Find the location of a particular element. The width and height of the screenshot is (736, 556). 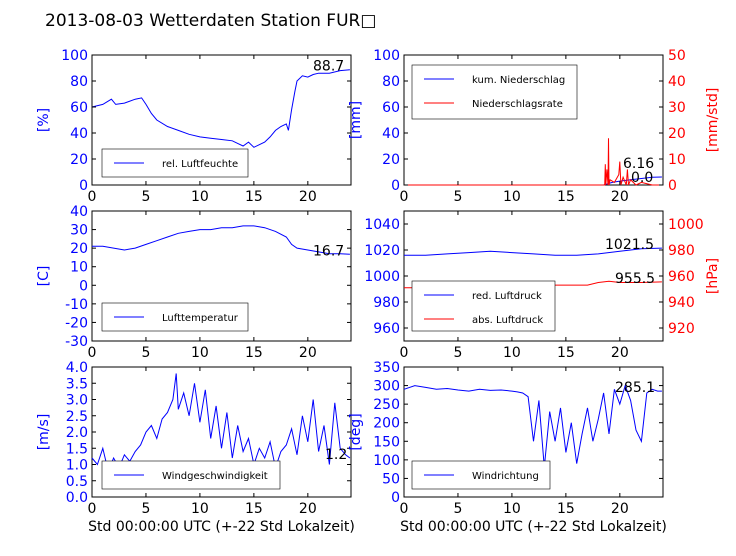

y2-tick-label: 10 is located at coordinates (677, 160).